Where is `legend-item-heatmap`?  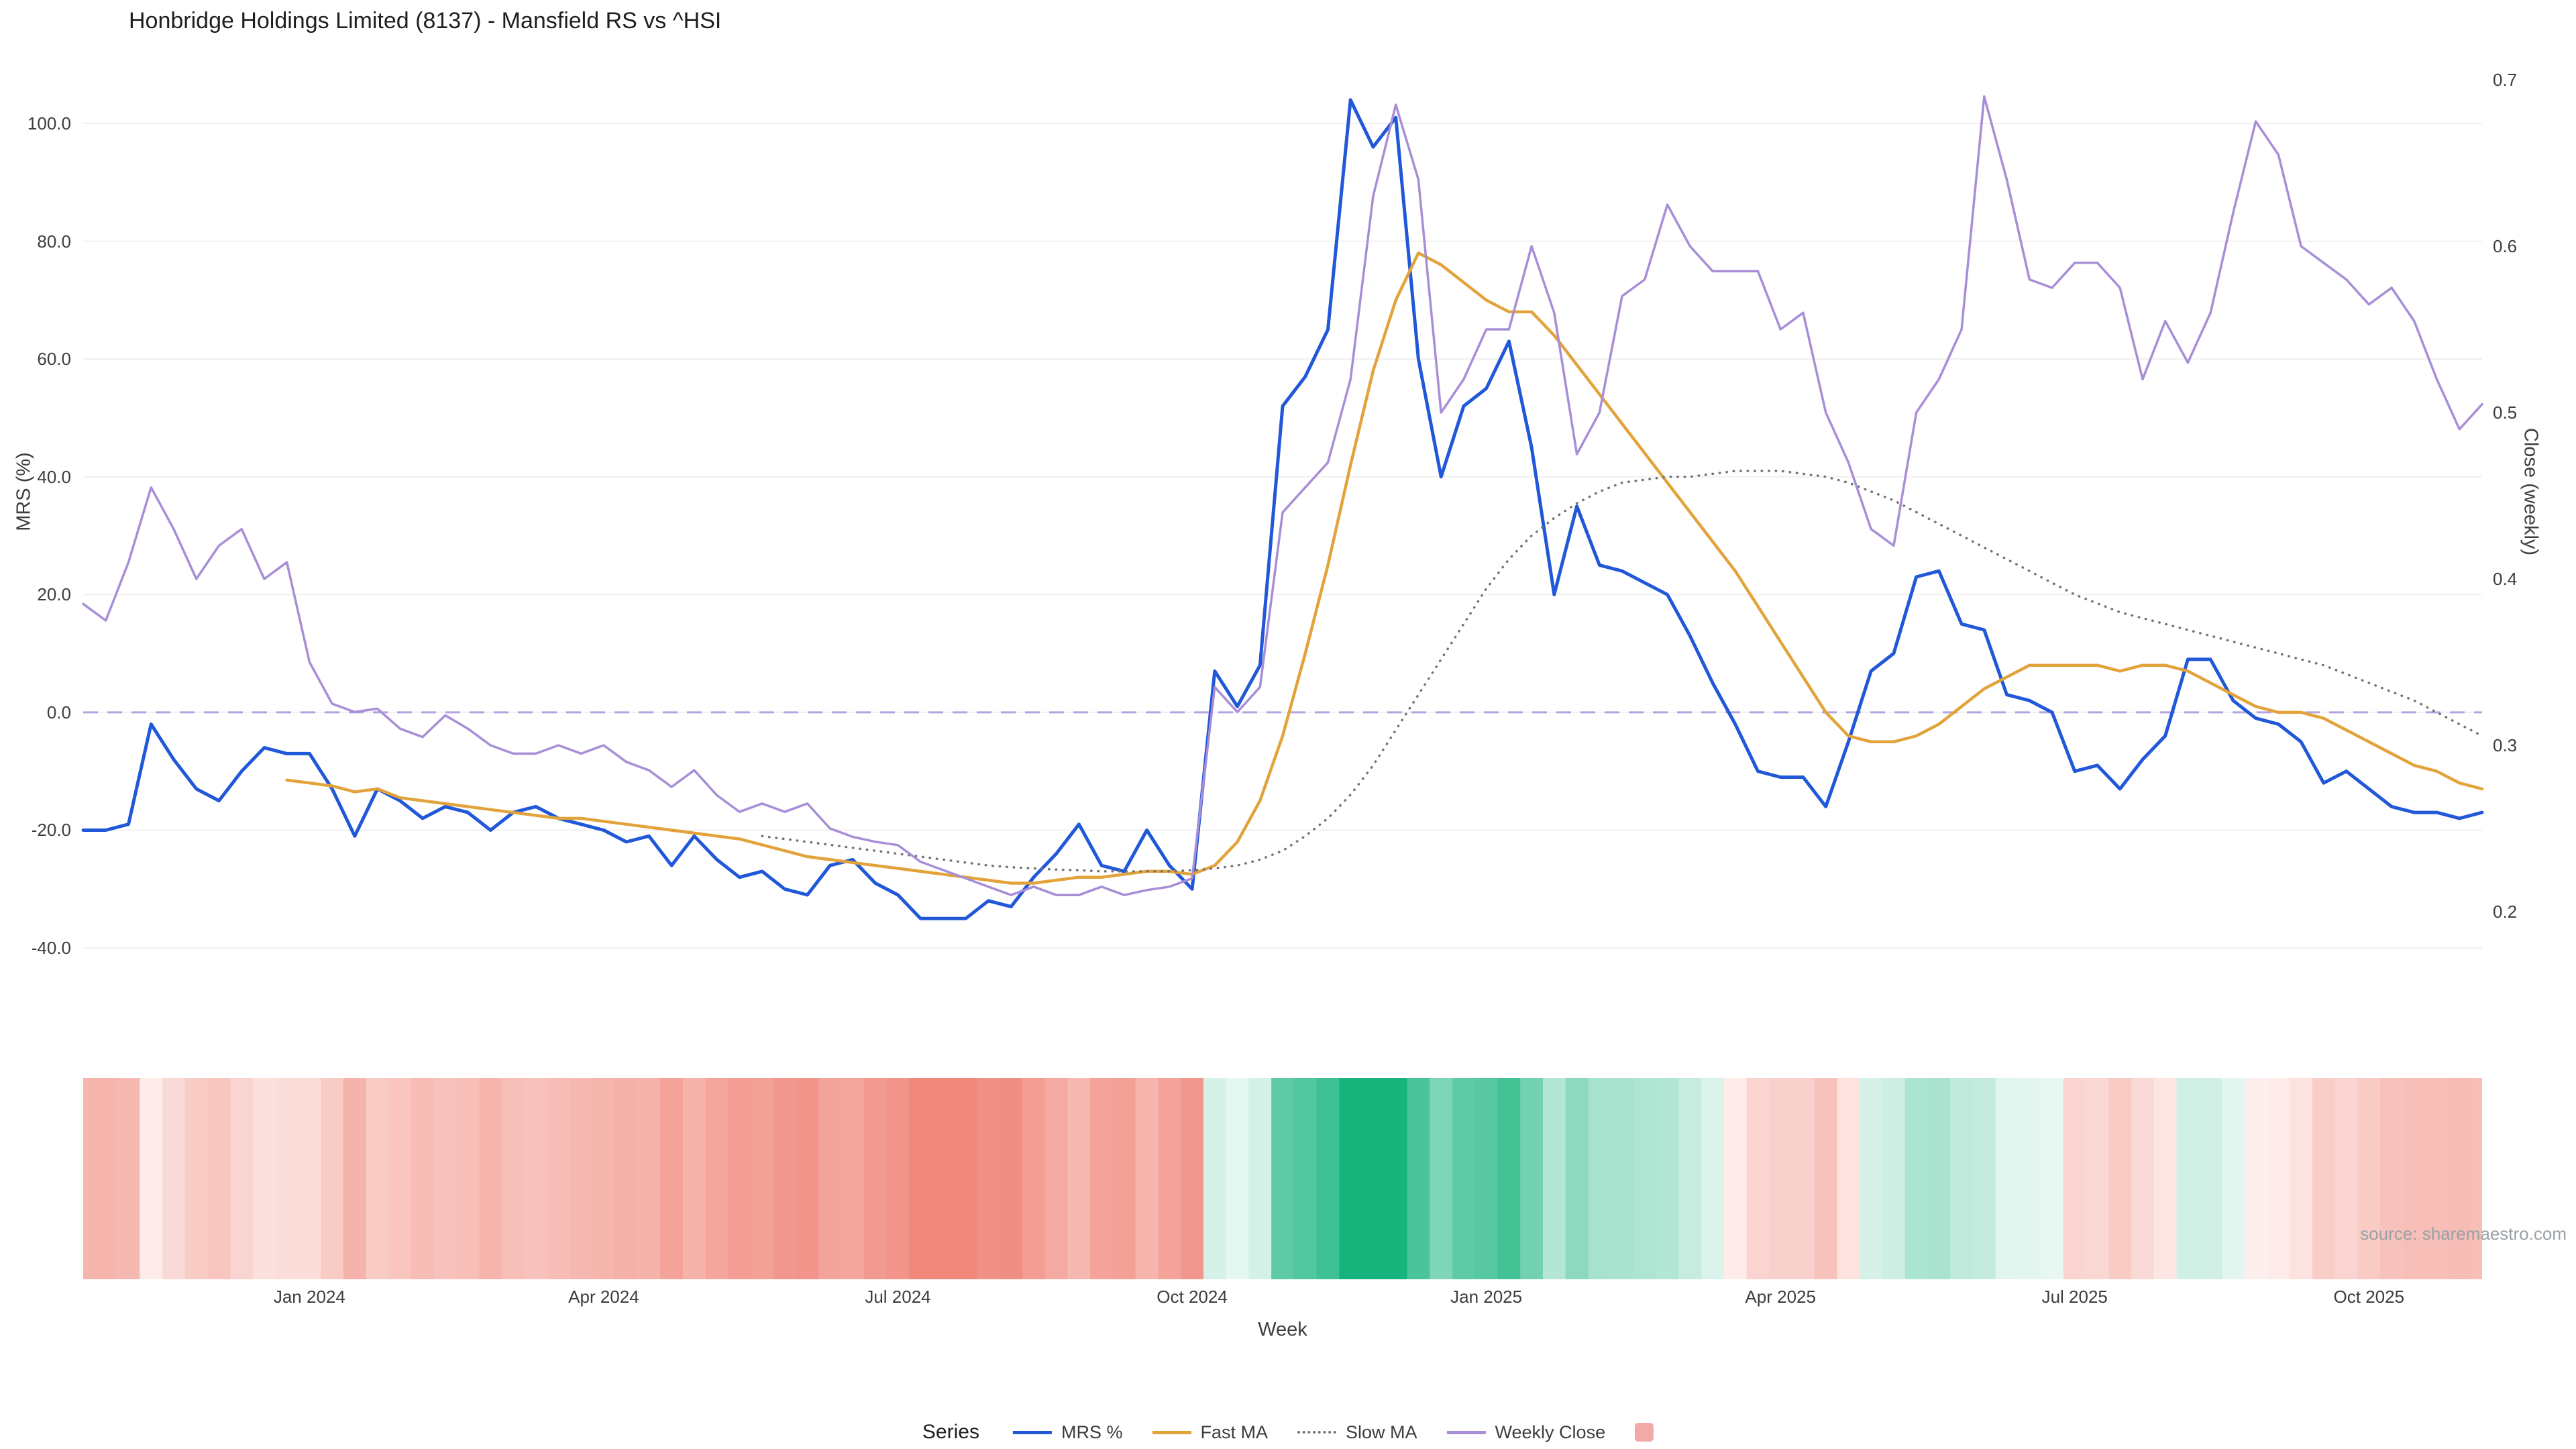 legend-item-heatmap is located at coordinates (1644, 1432).